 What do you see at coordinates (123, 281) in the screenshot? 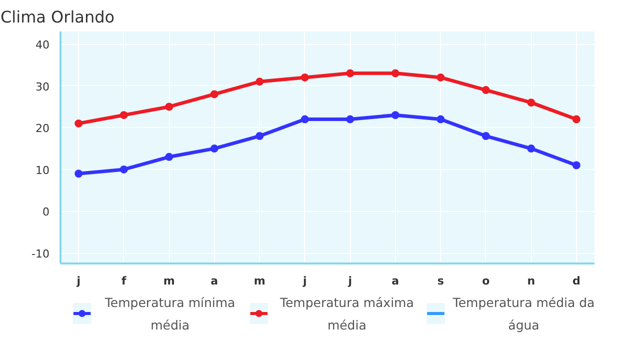
I see `x-tick-label: f` at bounding box center [123, 281].